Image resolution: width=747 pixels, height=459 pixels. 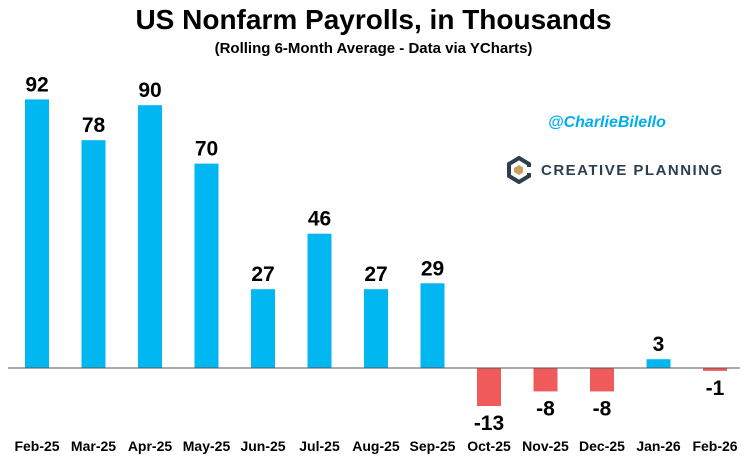 What do you see at coordinates (489, 423) in the screenshot?
I see `data-label: -13` at bounding box center [489, 423].